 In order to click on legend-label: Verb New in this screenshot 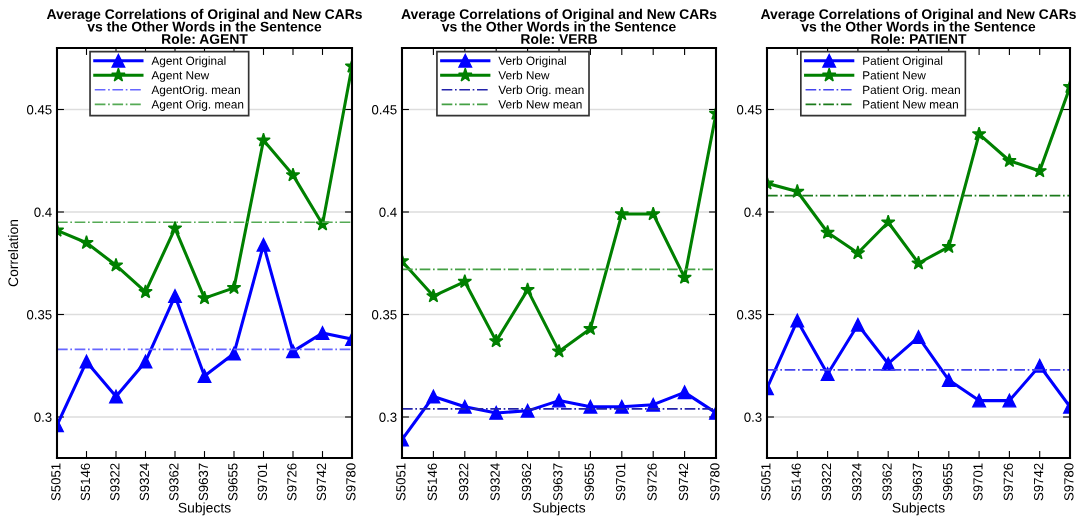, I will do `click(524, 75)`.